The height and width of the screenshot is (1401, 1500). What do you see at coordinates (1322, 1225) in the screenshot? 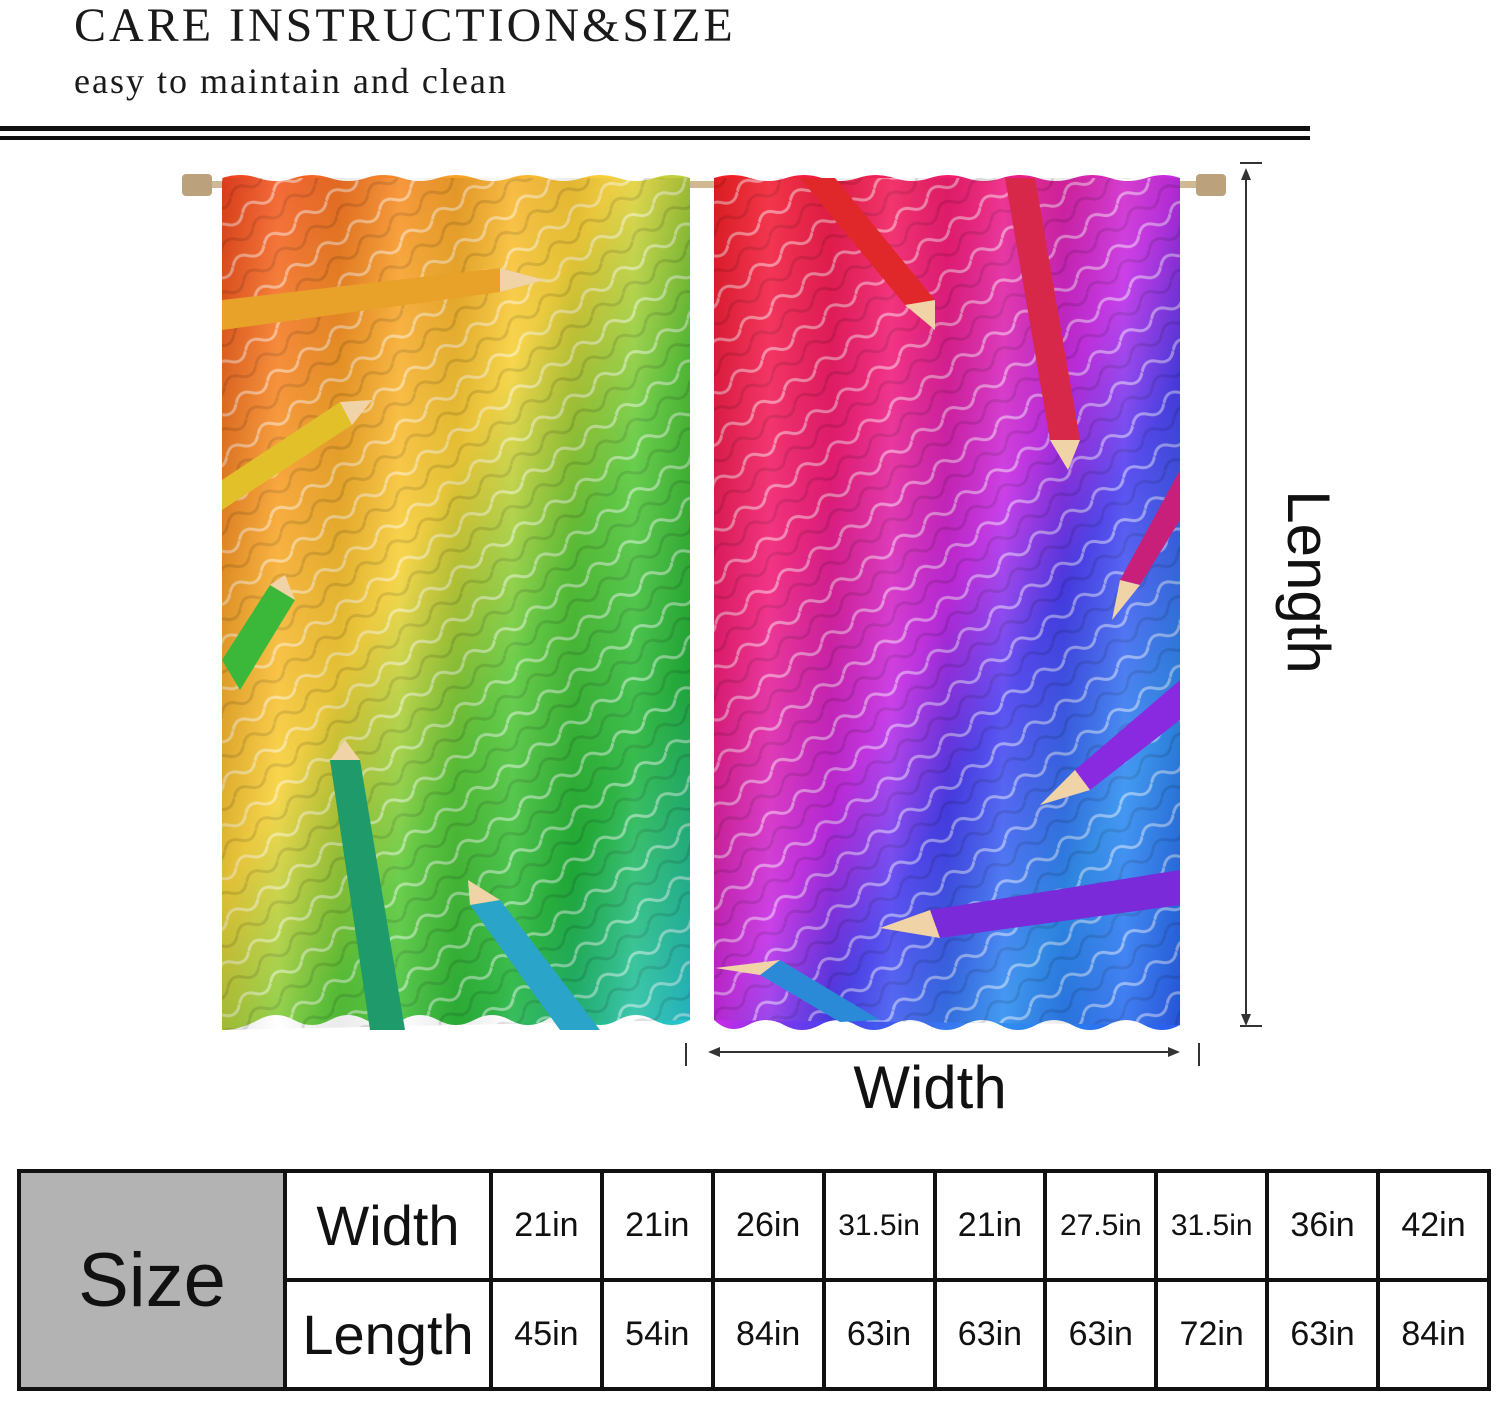
I see `width-cell: 36in` at bounding box center [1322, 1225].